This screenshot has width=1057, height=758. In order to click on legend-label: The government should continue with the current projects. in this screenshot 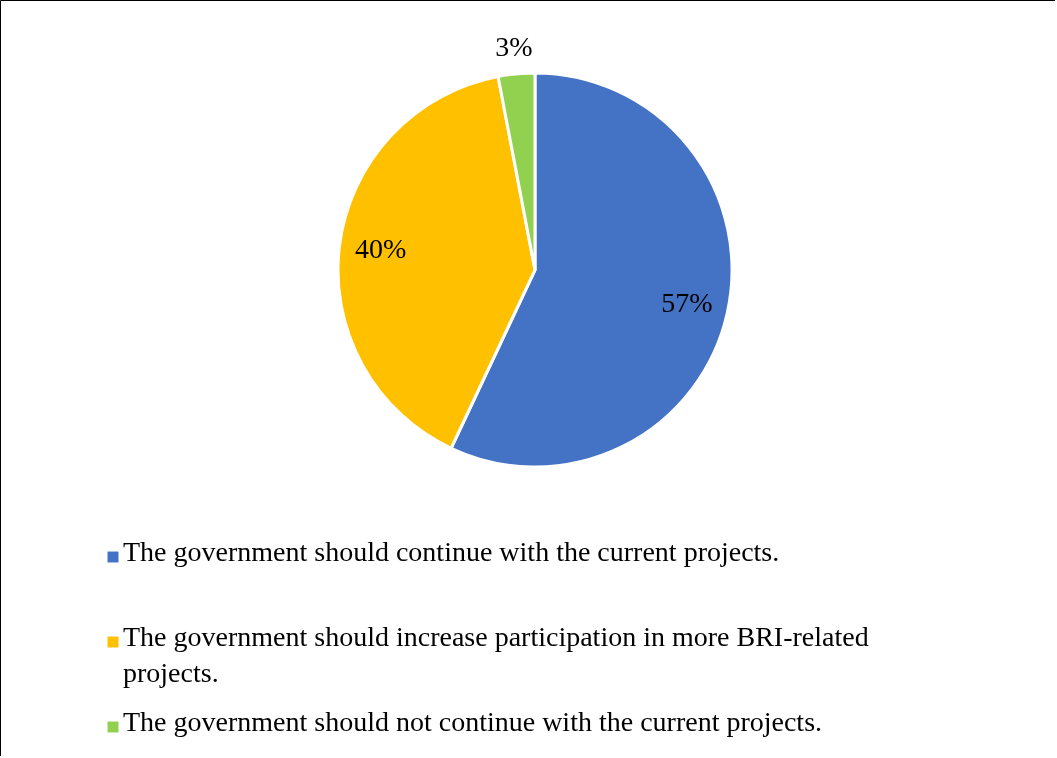, I will do `click(451, 551)`.